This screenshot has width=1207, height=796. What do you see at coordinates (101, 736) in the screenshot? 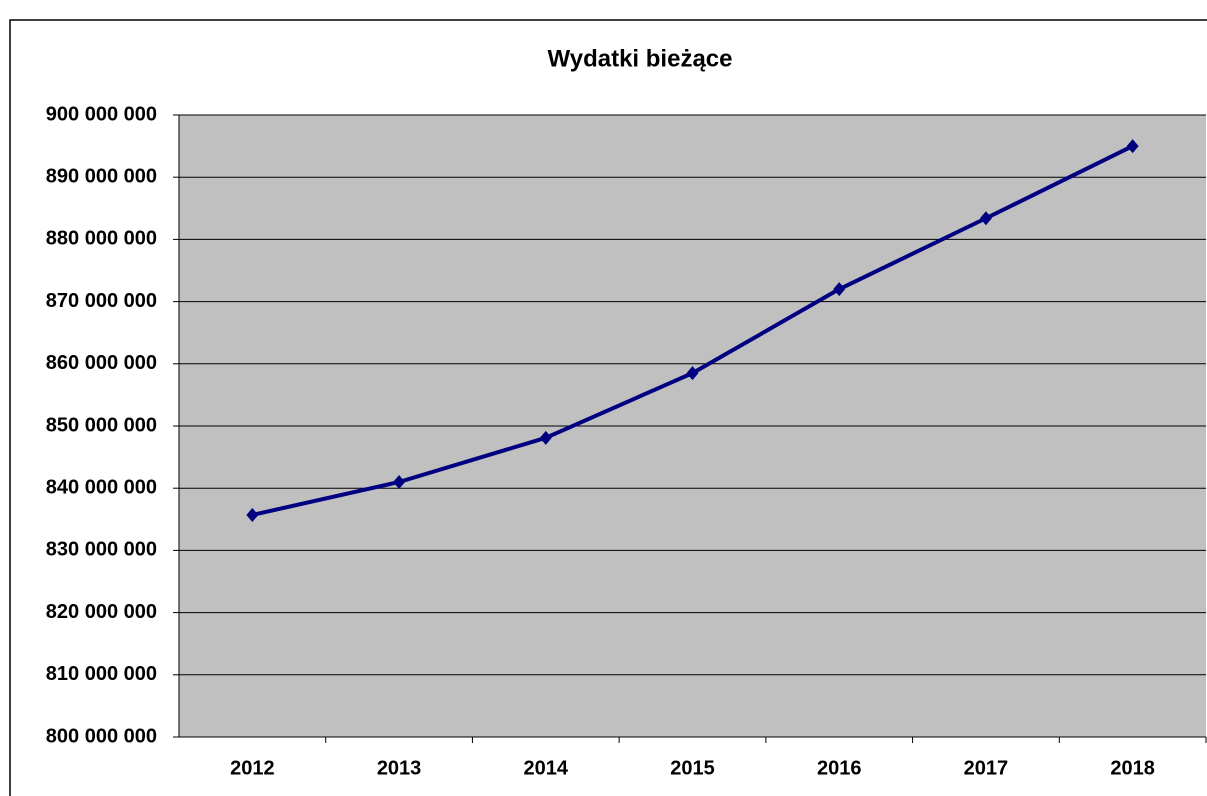
I see `y-tick-label: 800 000 000` at bounding box center [101, 736].